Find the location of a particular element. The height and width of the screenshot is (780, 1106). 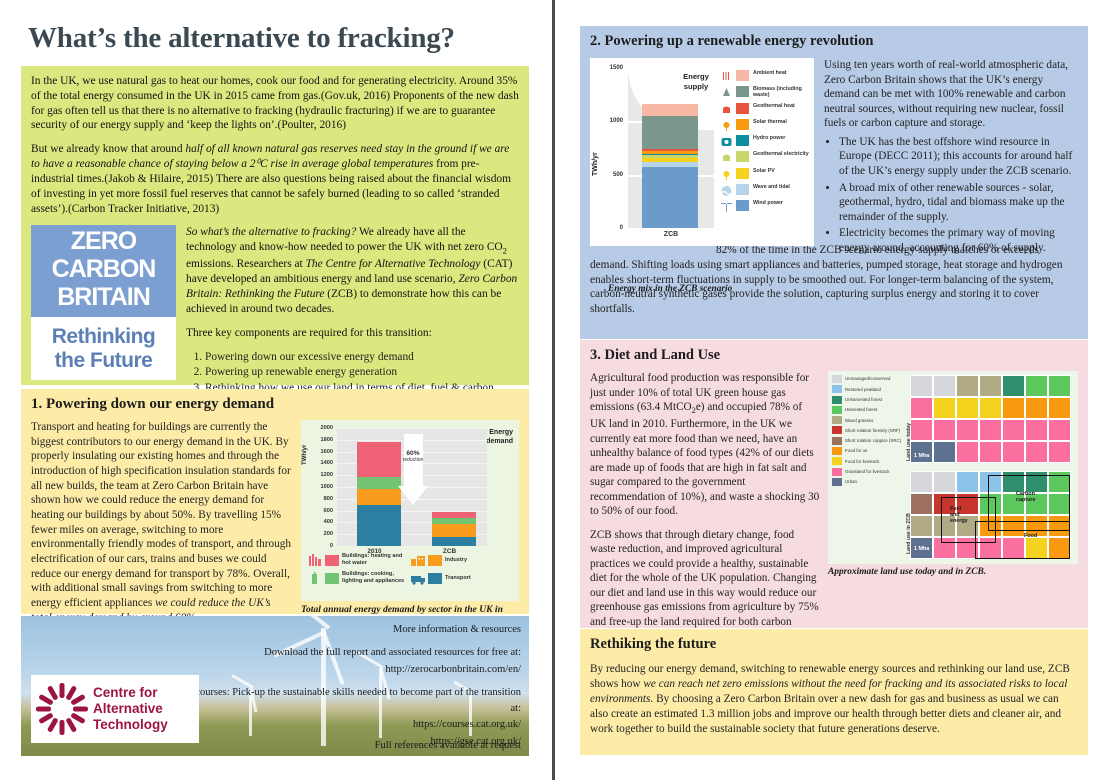

legend-label: Harvested forest is located at coordinates (861, 410).